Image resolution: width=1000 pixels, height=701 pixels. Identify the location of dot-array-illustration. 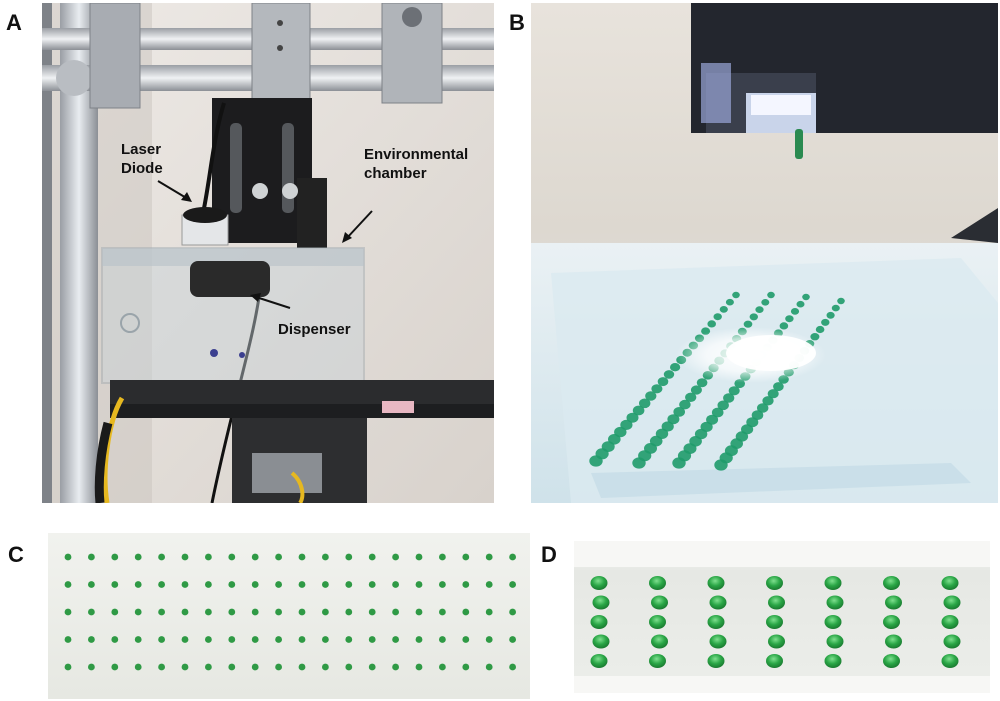
(289, 616).